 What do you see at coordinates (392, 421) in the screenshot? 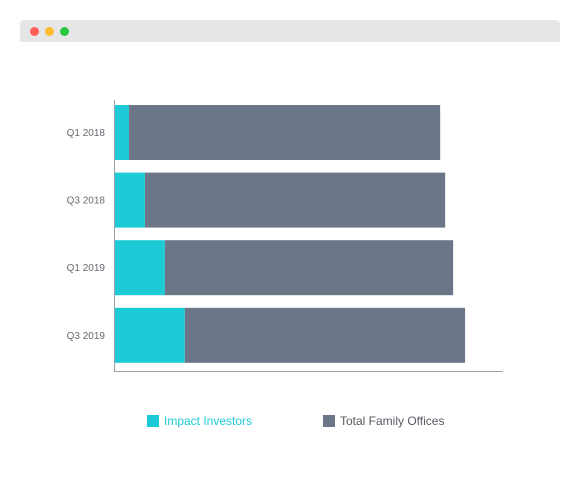
I see `legend-label-total-family-offices: Total Family Offices` at bounding box center [392, 421].